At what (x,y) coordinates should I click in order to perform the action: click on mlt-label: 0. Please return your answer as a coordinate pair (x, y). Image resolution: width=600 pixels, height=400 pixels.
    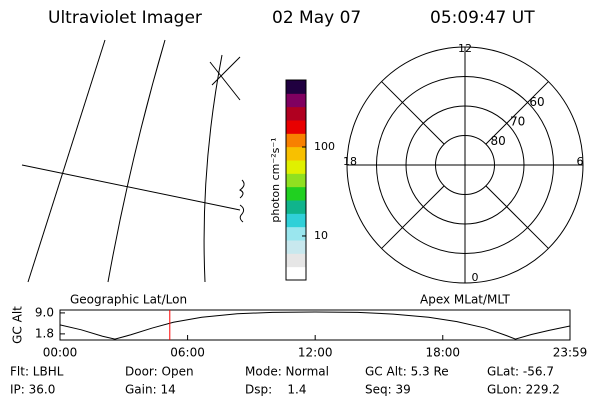
    Looking at the image, I should click on (475, 277).